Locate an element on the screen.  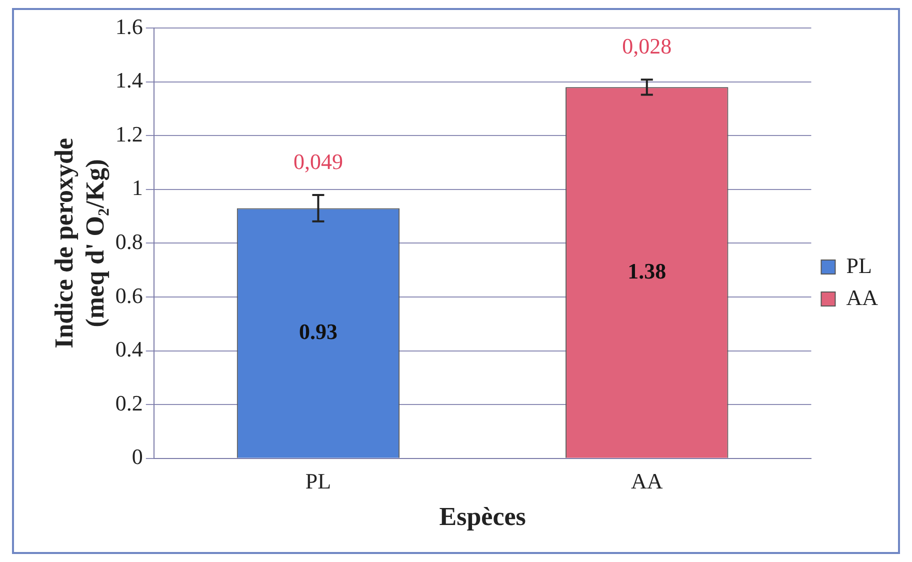
data-label: 1.38 is located at coordinates (647, 271).